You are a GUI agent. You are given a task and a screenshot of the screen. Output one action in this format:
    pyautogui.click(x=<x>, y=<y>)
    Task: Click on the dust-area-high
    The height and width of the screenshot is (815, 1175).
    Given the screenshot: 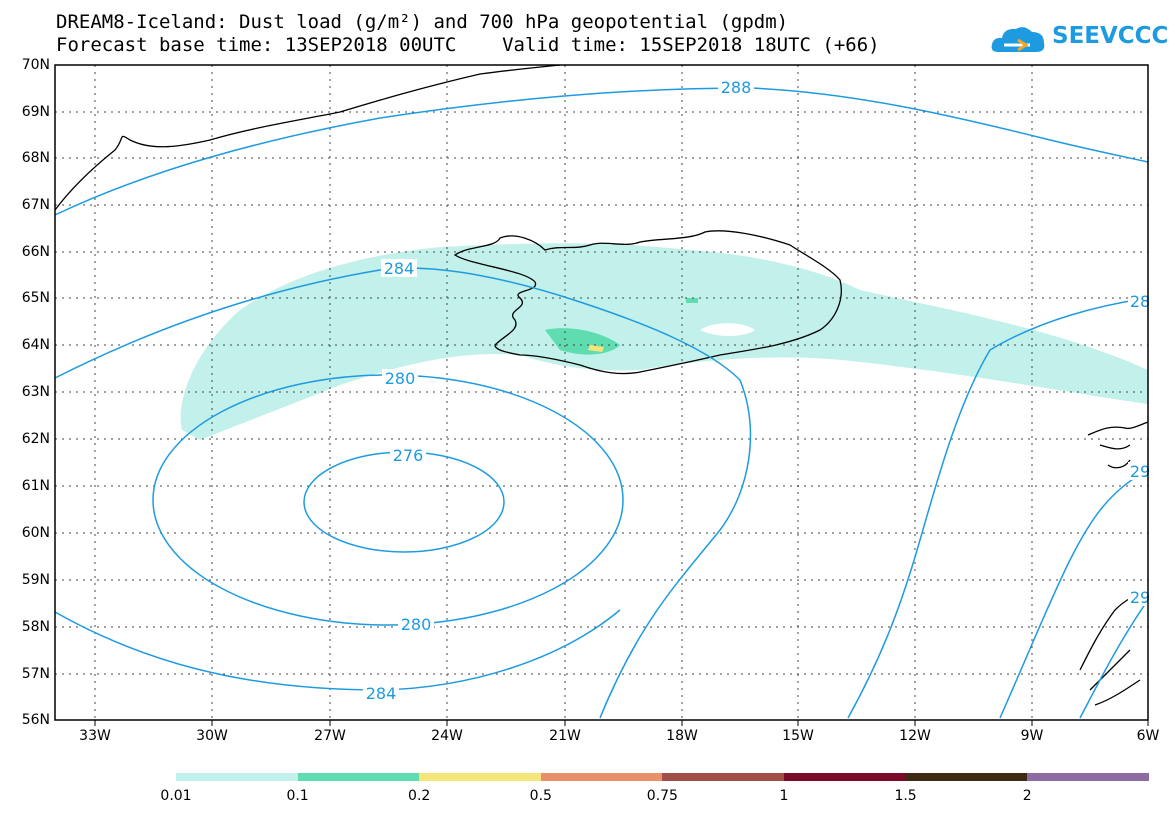 What is the action you would take?
    pyautogui.click(x=596, y=348)
    